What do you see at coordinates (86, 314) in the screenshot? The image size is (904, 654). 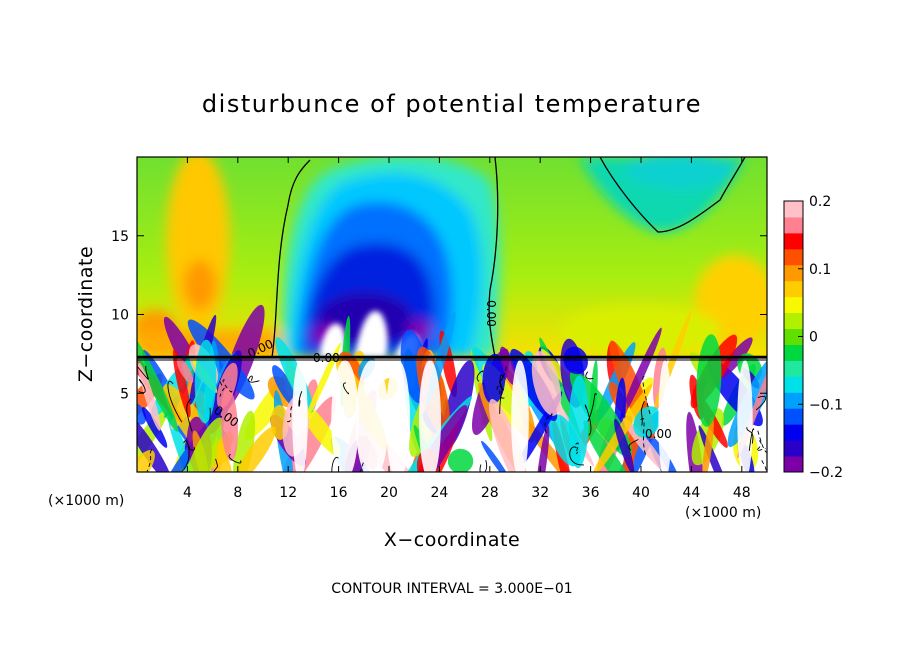 I see `y-axis-label: Z−coordinate` at bounding box center [86, 314].